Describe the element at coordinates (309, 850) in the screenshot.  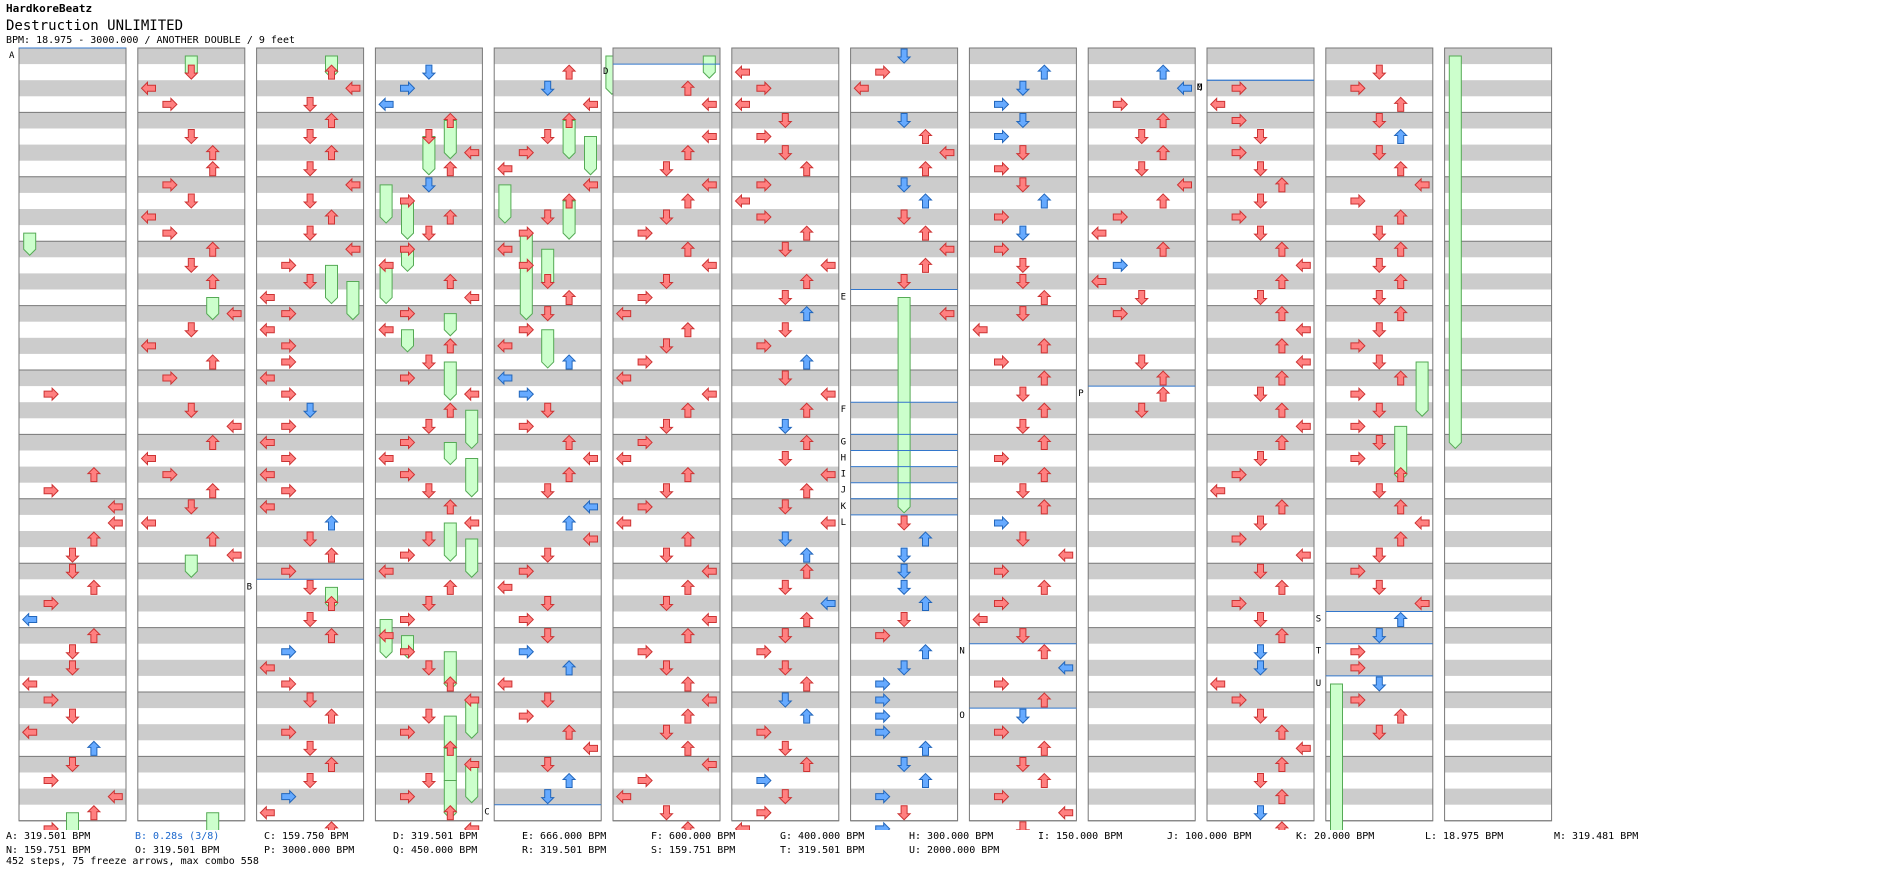
I see `legend-entry: P: 3000.000 BPM` at that location.